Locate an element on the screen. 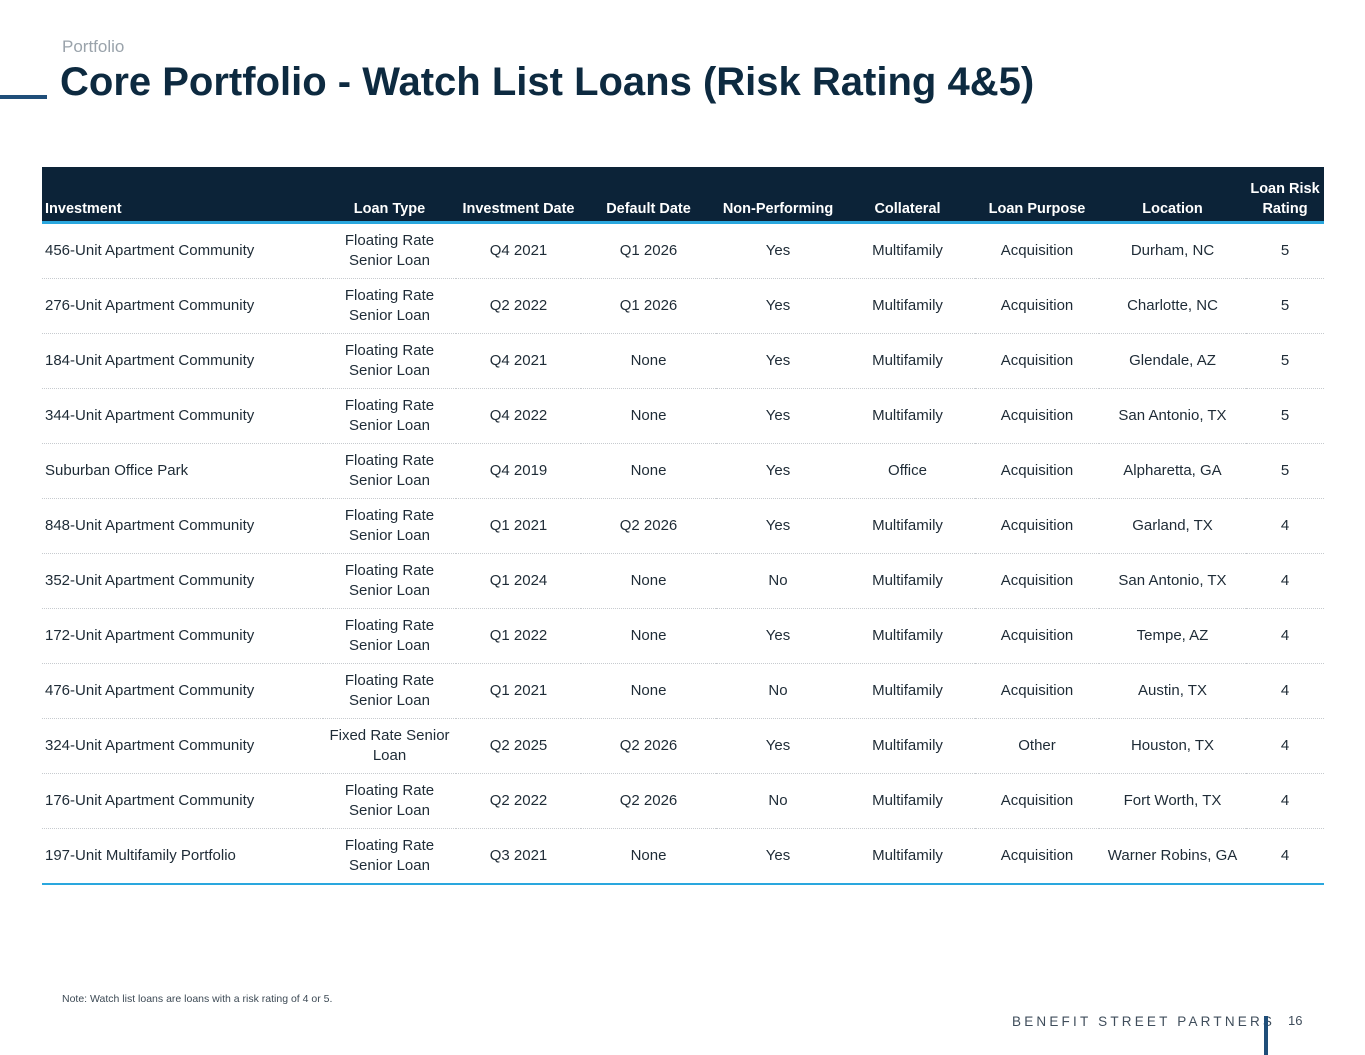 The height and width of the screenshot is (1055, 1365). column-header: Investment Date is located at coordinates (518, 195).